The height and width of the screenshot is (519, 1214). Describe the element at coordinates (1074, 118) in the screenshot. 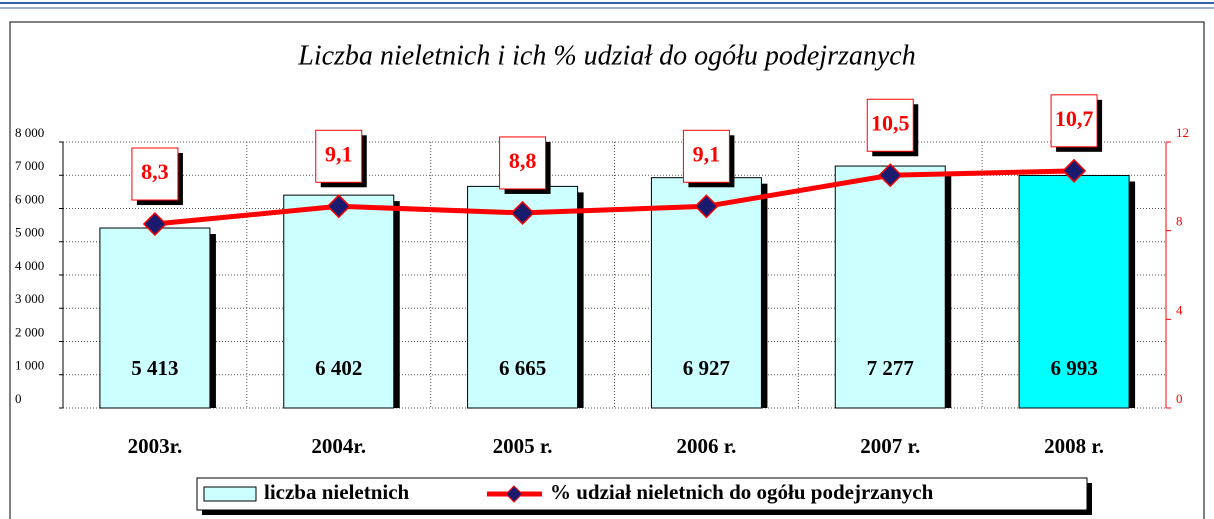

I see `line-value-label: 10,7` at that location.